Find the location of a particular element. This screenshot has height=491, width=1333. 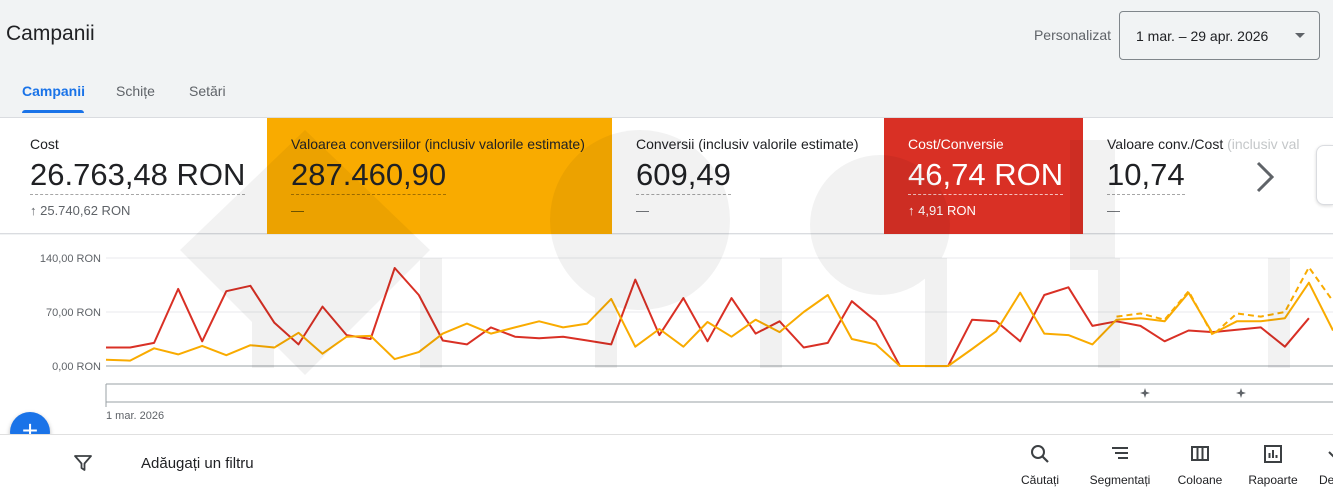

metric-value: 10,74 is located at coordinates (1146, 176).